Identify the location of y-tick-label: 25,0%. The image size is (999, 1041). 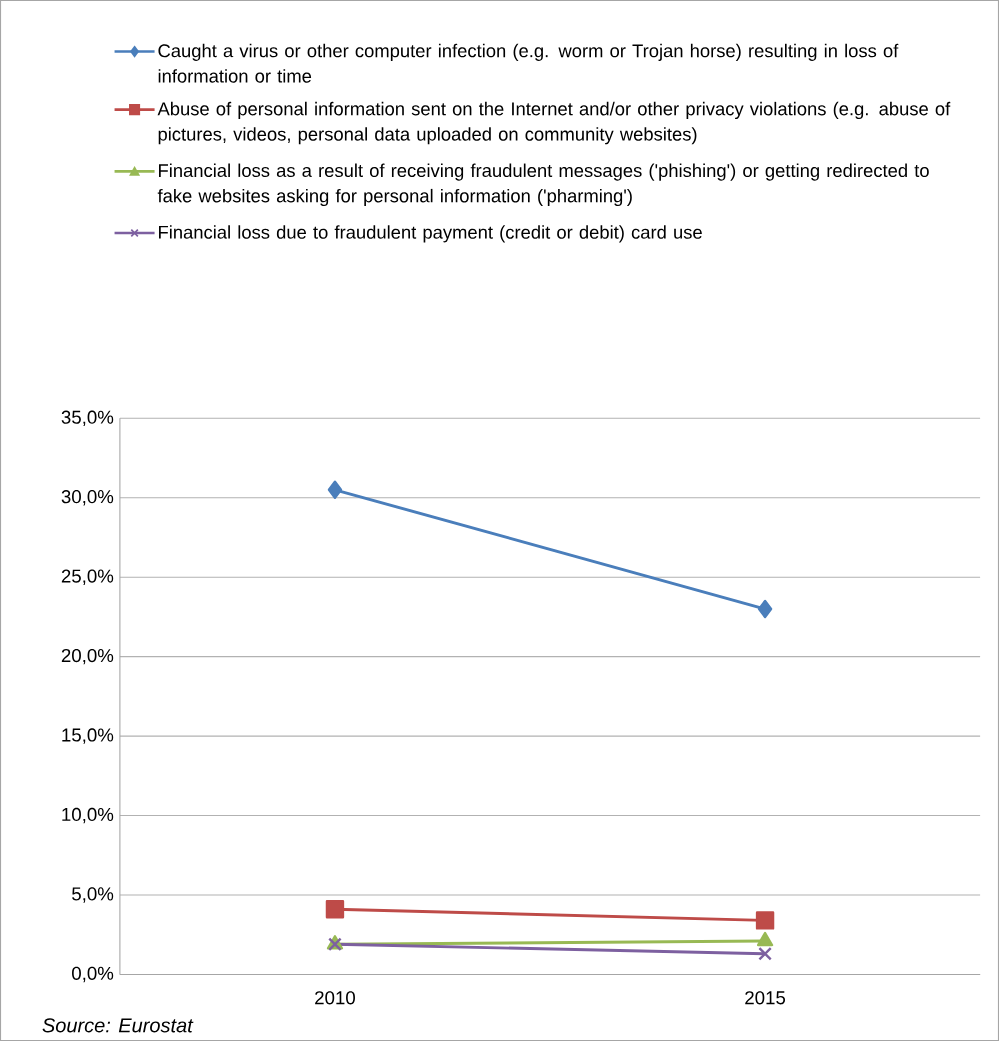
(87, 577).